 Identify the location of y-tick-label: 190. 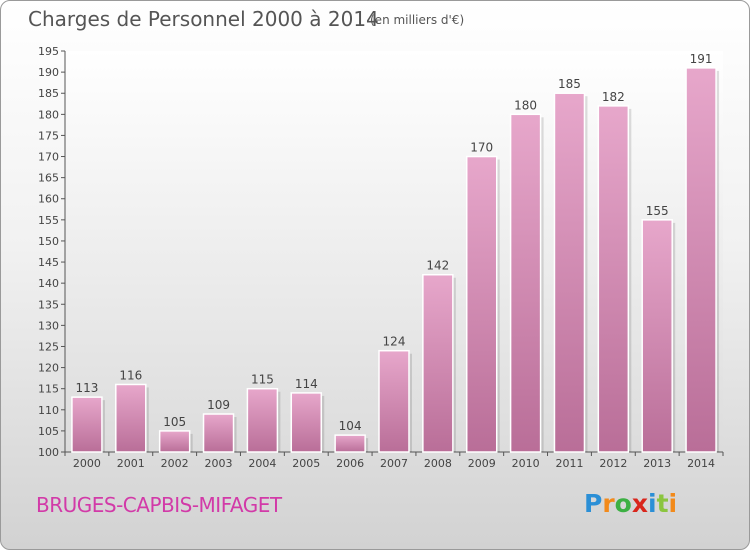
(48, 72).